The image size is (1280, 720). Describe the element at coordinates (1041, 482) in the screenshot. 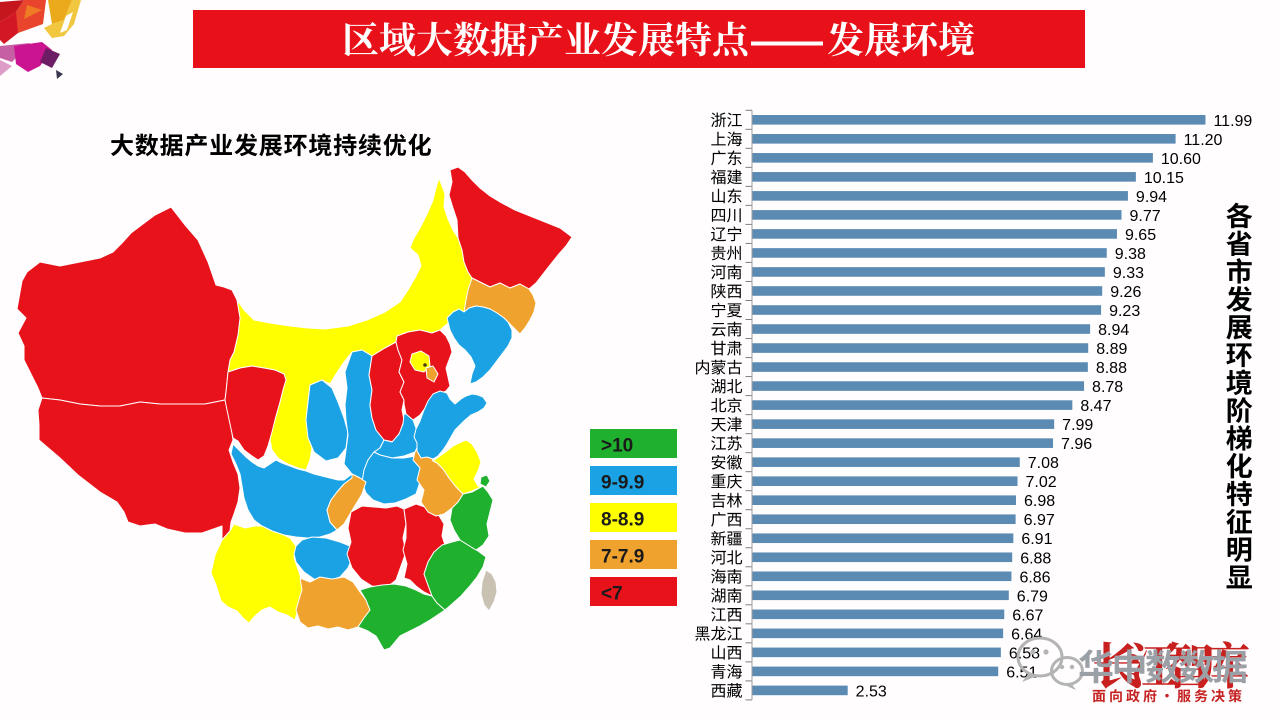

I see `svg-text: 7.02` at that location.